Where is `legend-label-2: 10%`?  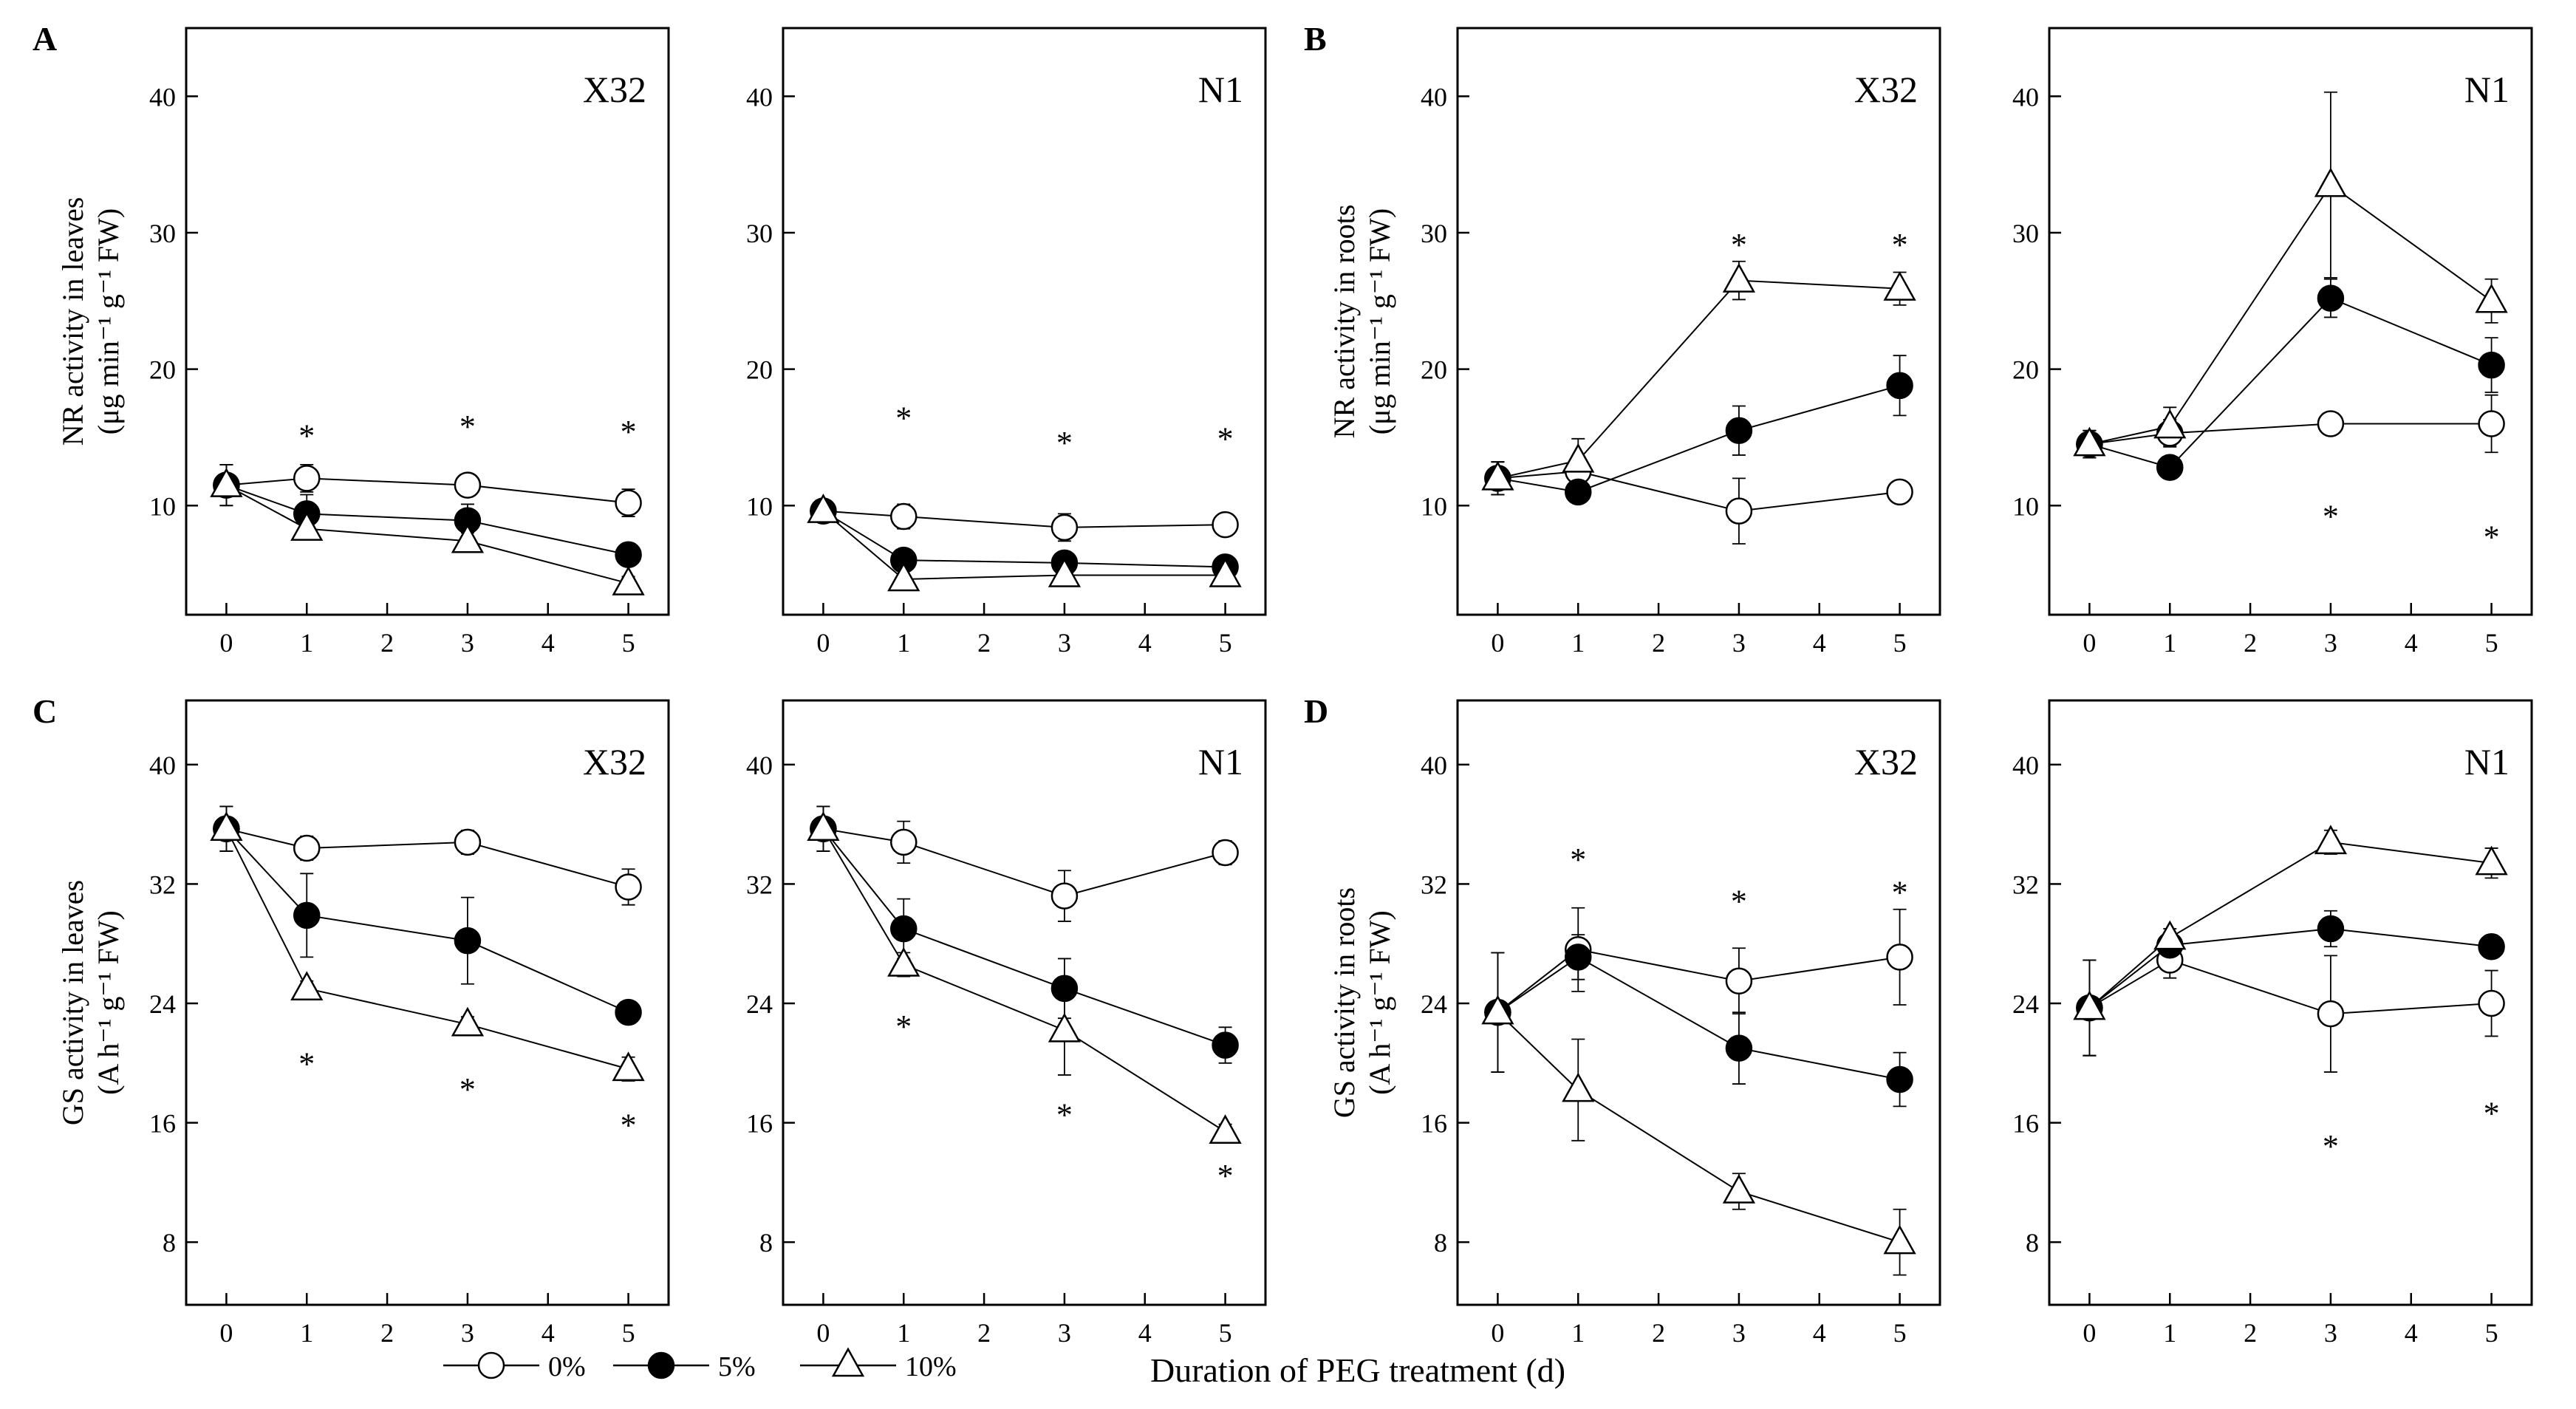 legend-label-2: 10% is located at coordinates (931, 1366).